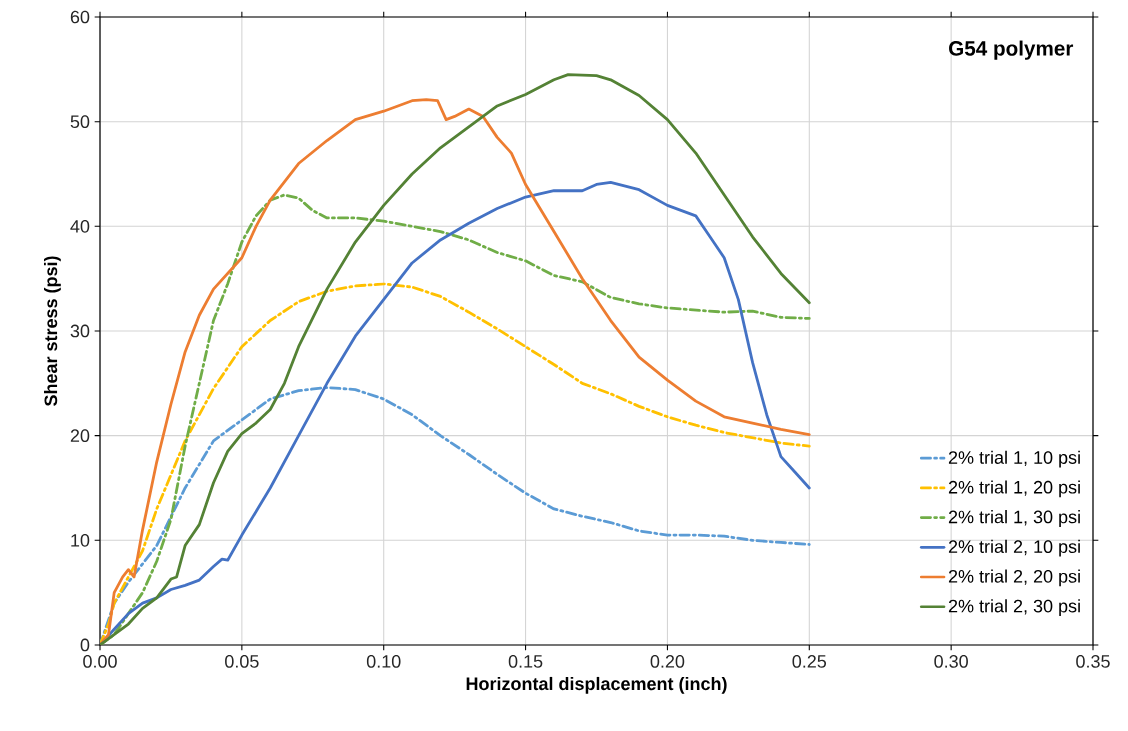 The height and width of the screenshot is (731, 1128). I want to click on y-tick-label: 30, so click(80, 331).